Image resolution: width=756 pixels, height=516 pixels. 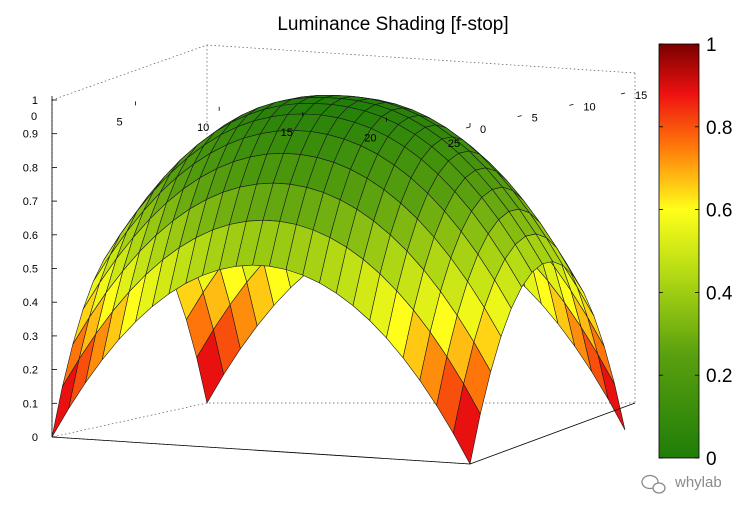 What do you see at coordinates (30, 404) in the screenshot?
I see `z-tick-label: 0.1` at bounding box center [30, 404].